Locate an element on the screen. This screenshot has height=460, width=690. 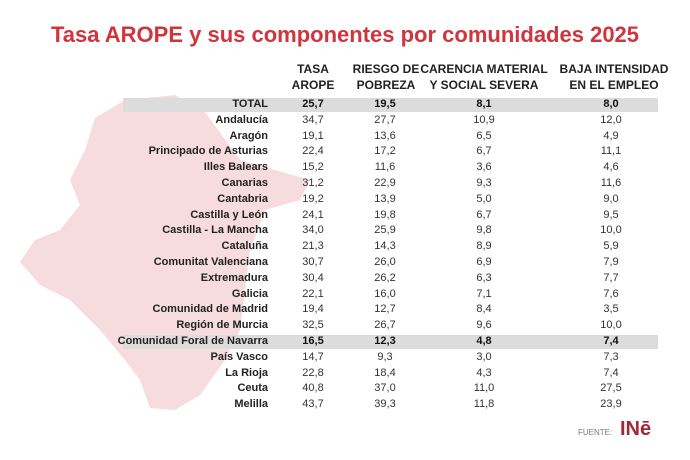
cell-value: 17,2 is located at coordinates (385, 151).